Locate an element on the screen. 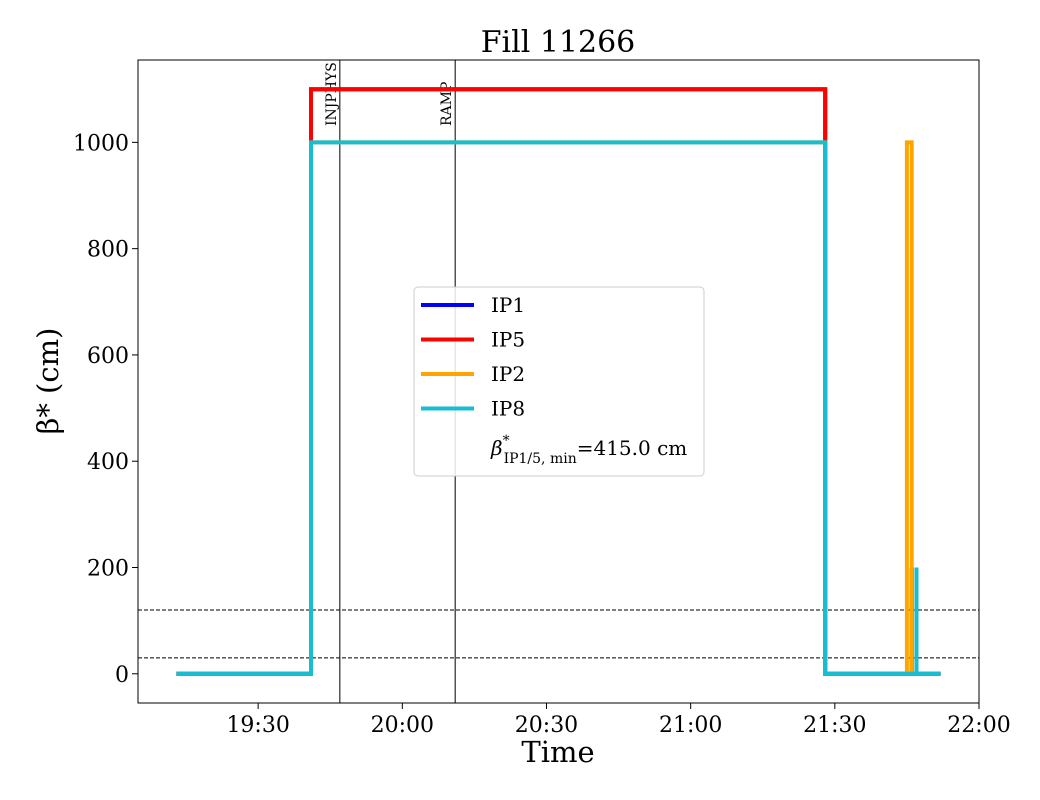  legend-label-ip5: IP5 is located at coordinates (508, 340).